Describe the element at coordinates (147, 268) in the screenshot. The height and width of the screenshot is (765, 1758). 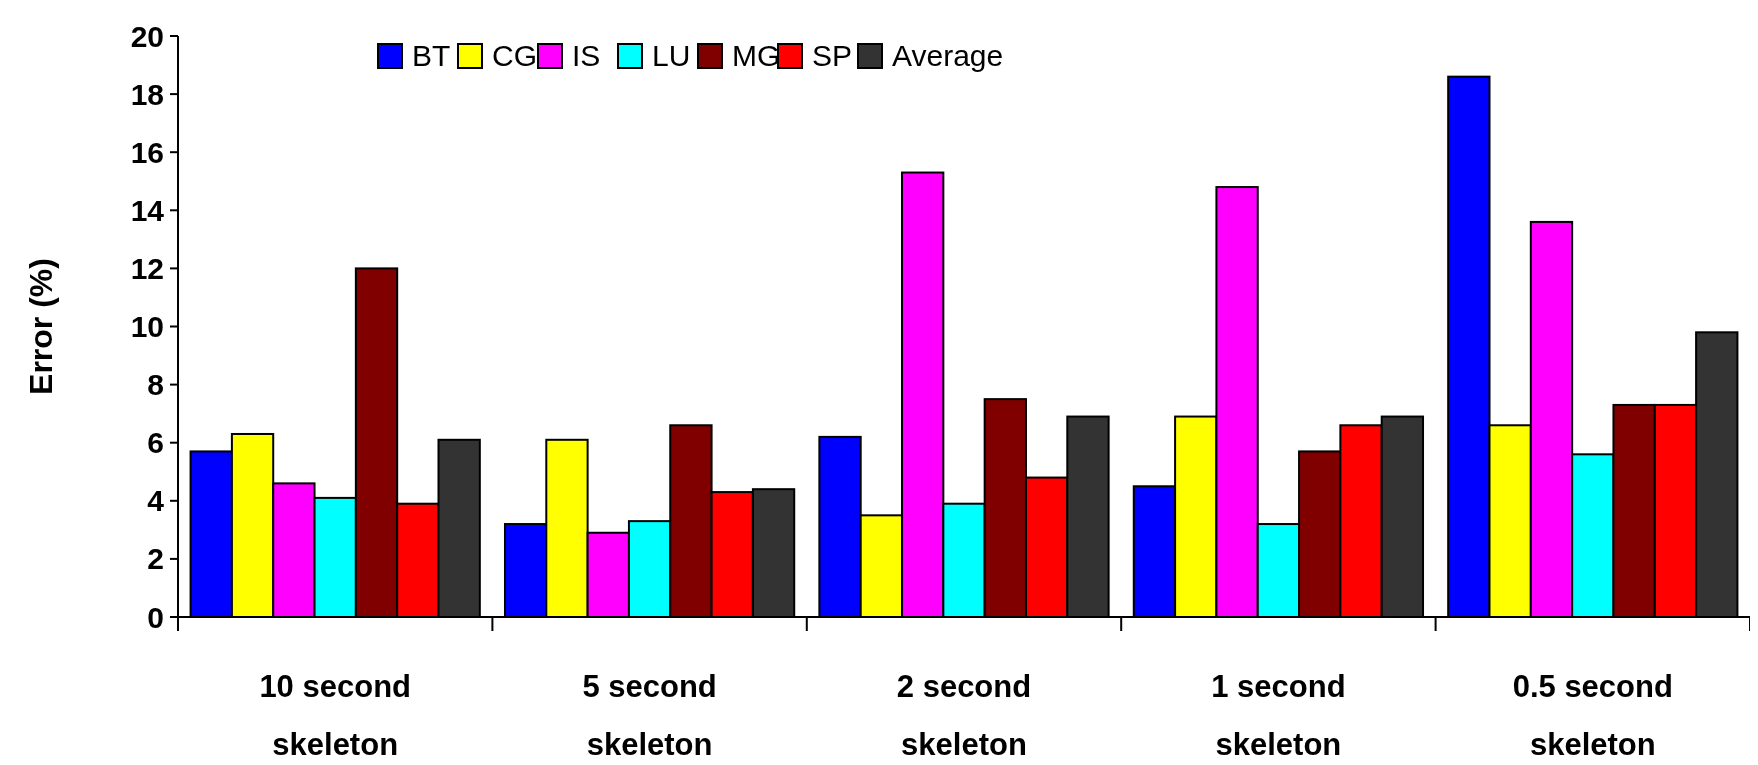
I see `y-tick-label: 12` at that location.